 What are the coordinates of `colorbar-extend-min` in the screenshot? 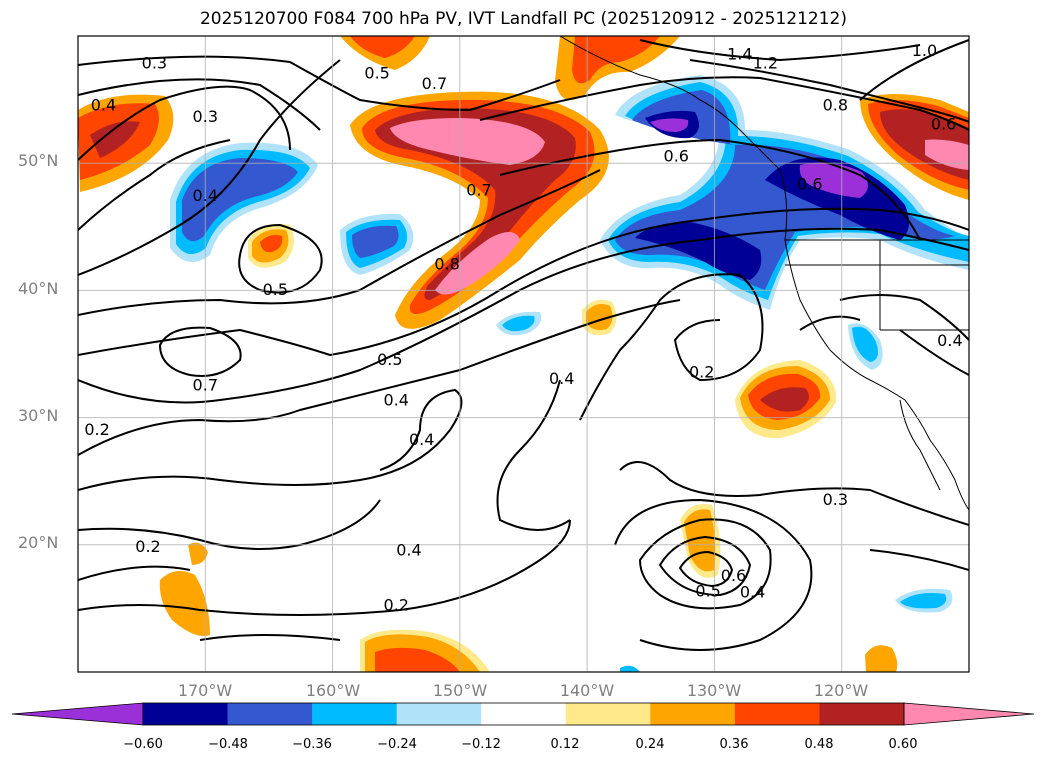 It's located at (77, 714).